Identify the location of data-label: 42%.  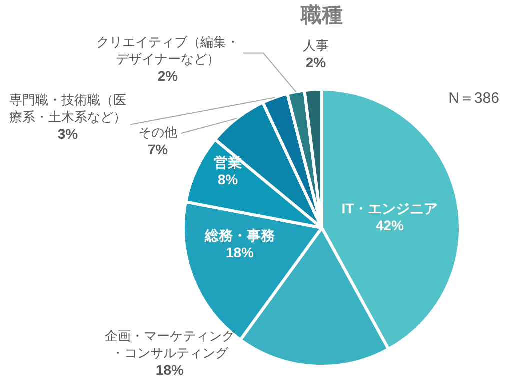
(390, 225).